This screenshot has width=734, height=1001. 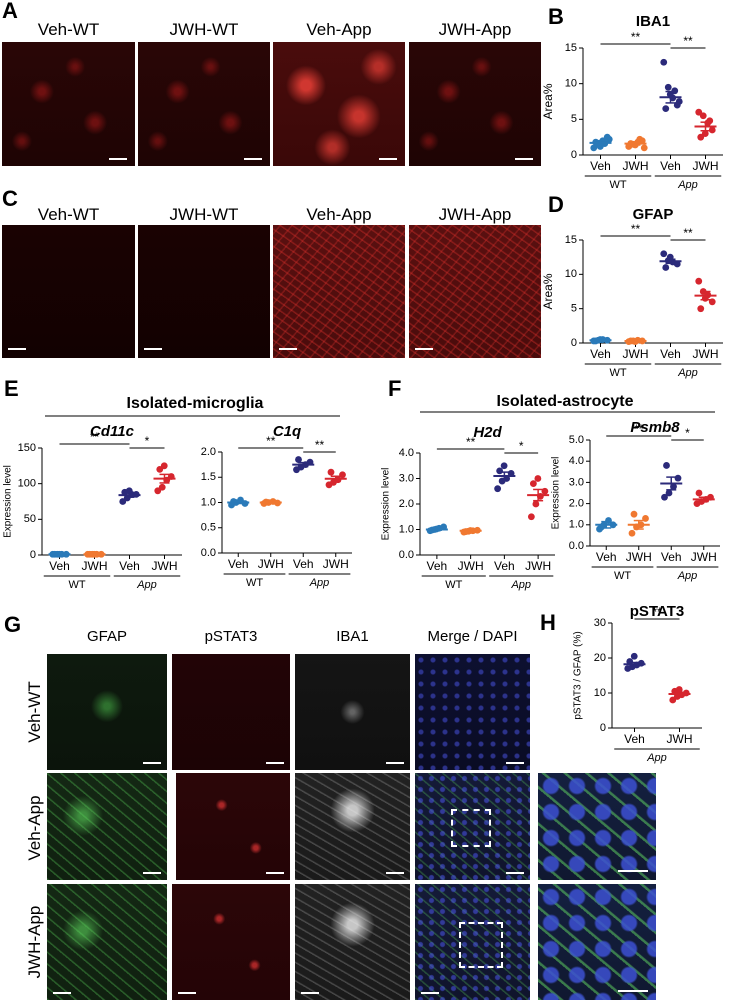 I want to click on chart-title: C1q, so click(x=287, y=431).